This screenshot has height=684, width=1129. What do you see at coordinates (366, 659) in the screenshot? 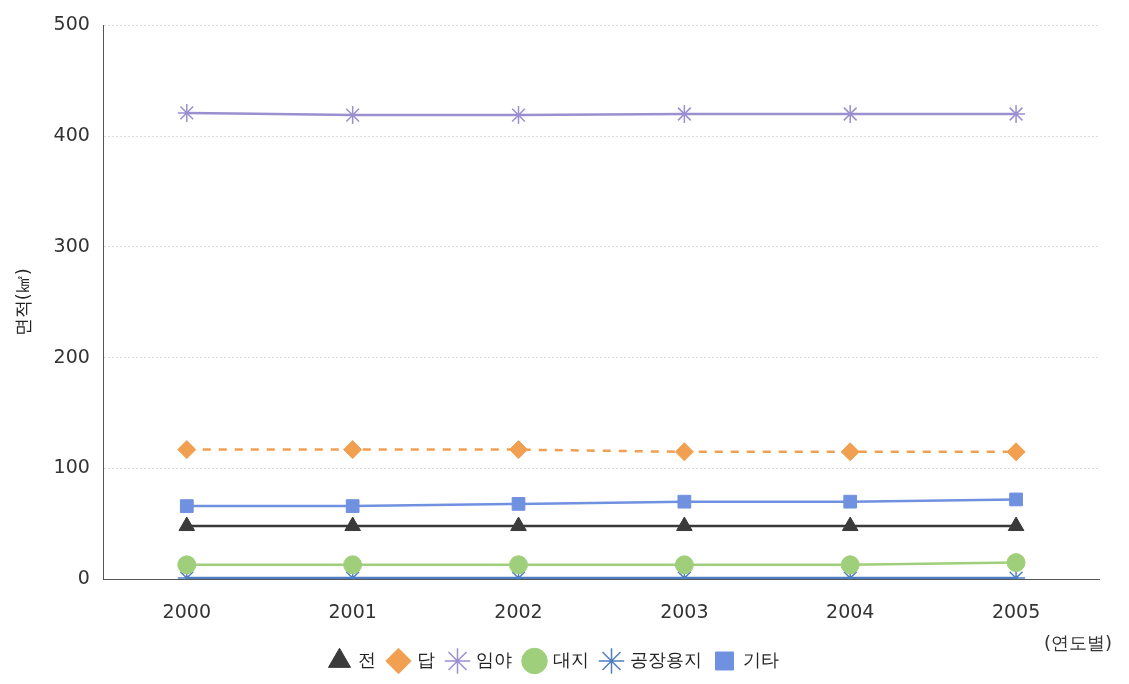
I see `legend-label: 전` at bounding box center [366, 659].